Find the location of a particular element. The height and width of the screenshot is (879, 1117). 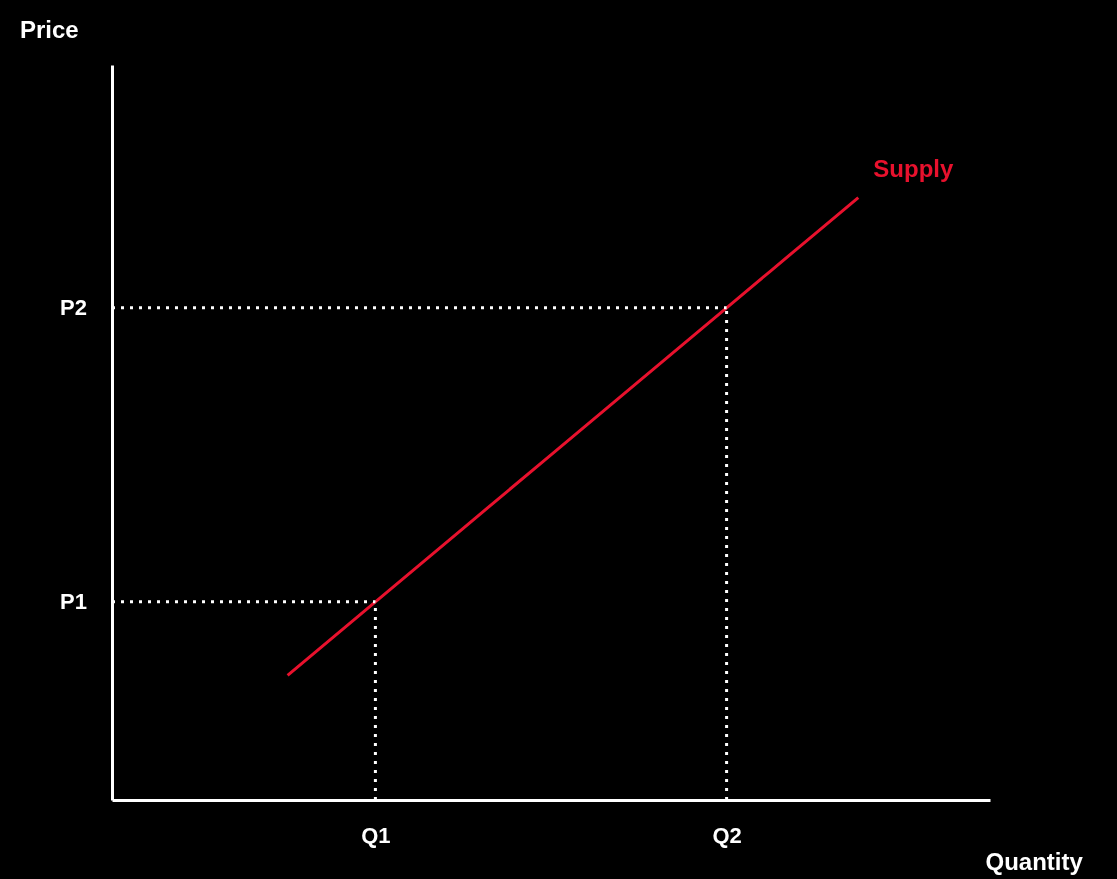

text: Price is located at coordinates (49, 29).